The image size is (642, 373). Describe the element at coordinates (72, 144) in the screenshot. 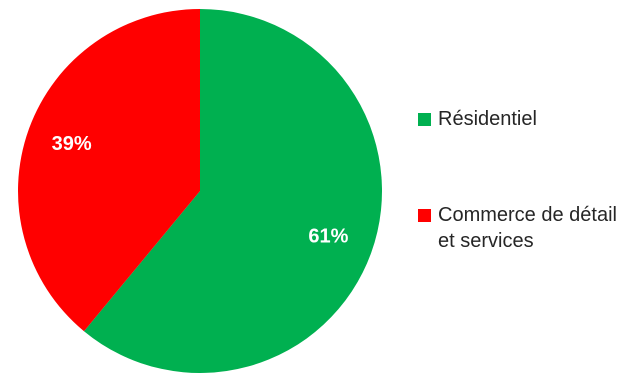

I see `data-label-commerce: 39%` at that location.